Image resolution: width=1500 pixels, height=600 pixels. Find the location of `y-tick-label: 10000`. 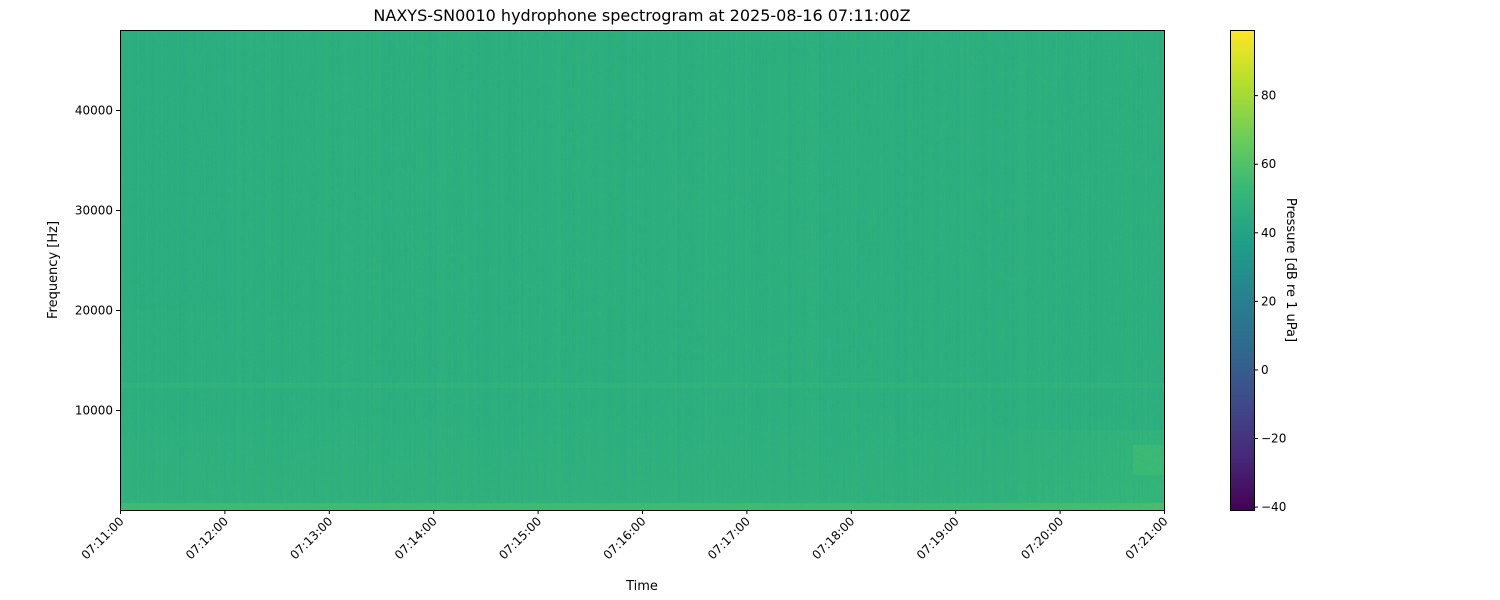

y-tick-label: 10000 is located at coordinates (94, 411).